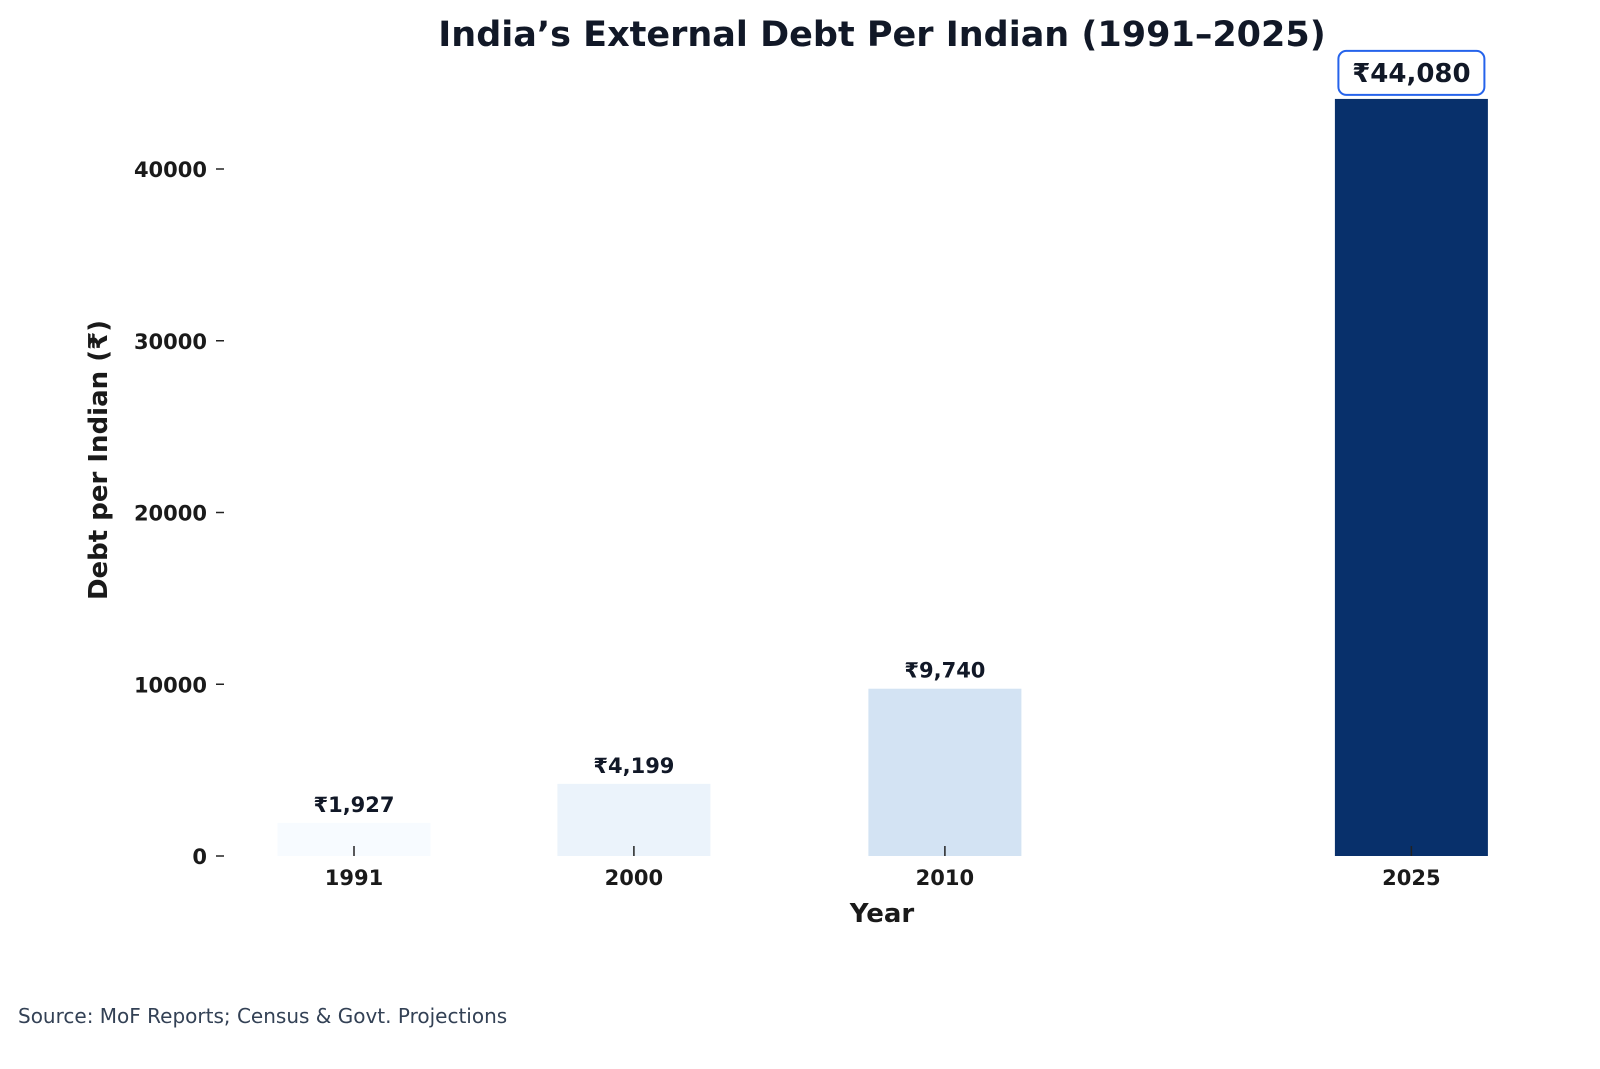  Describe the element at coordinates (170, 685) in the screenshot. I see `y-tick-label: 10000` at that location.